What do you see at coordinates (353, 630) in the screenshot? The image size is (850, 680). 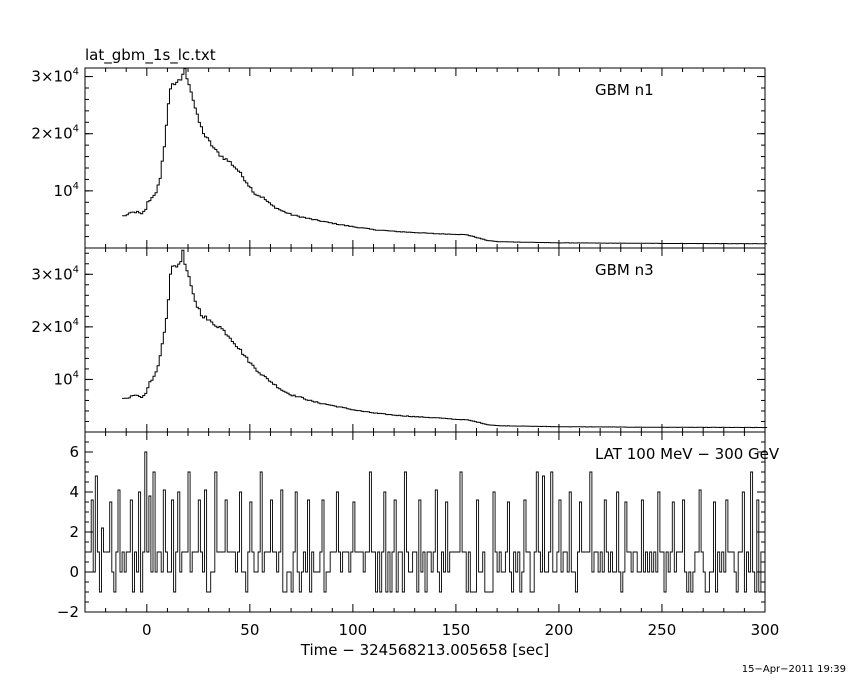 I see `x-tick-label: 100` at bounding box center [353, 630].